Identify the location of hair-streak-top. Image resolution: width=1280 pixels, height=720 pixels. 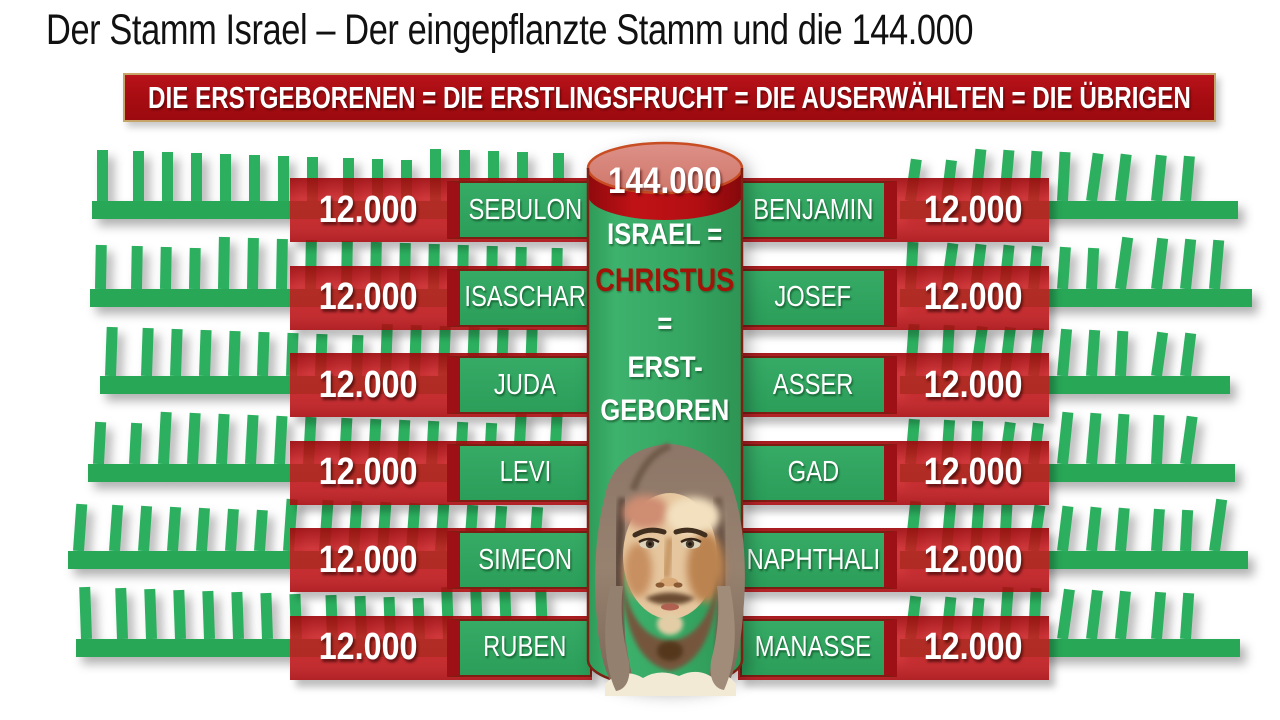
(650, 467).